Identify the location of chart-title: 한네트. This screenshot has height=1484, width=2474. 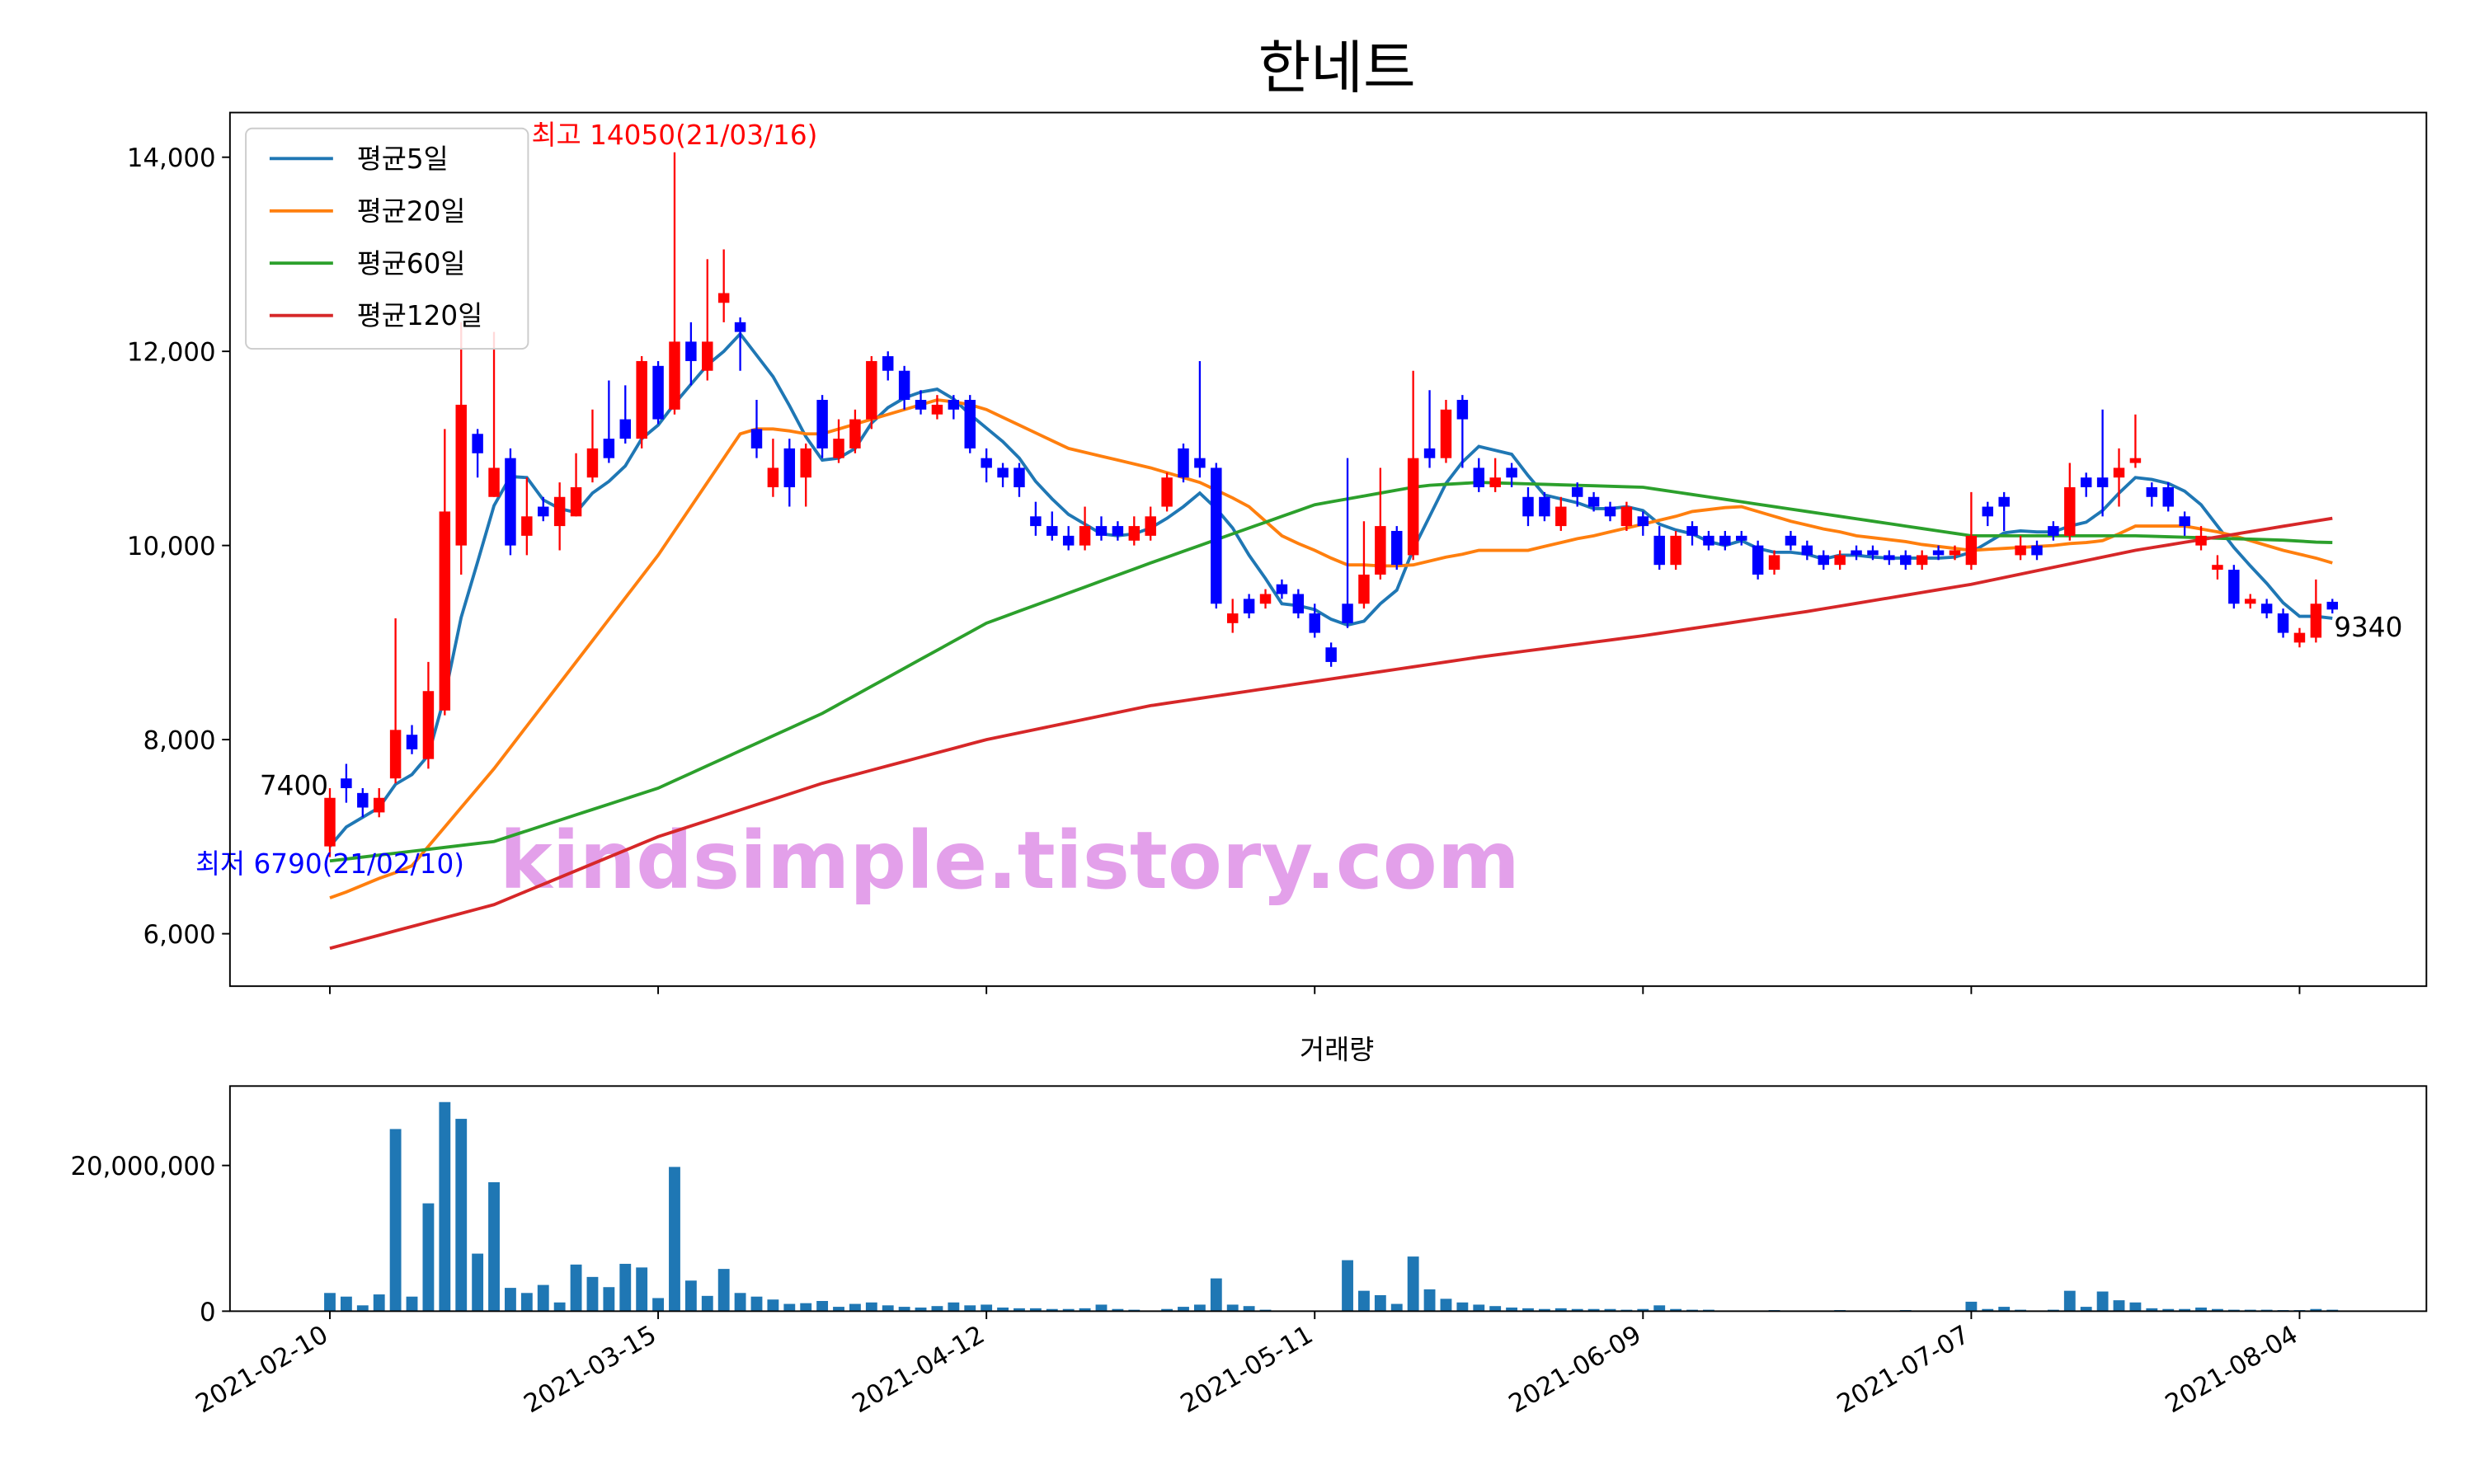
(1337, 68).